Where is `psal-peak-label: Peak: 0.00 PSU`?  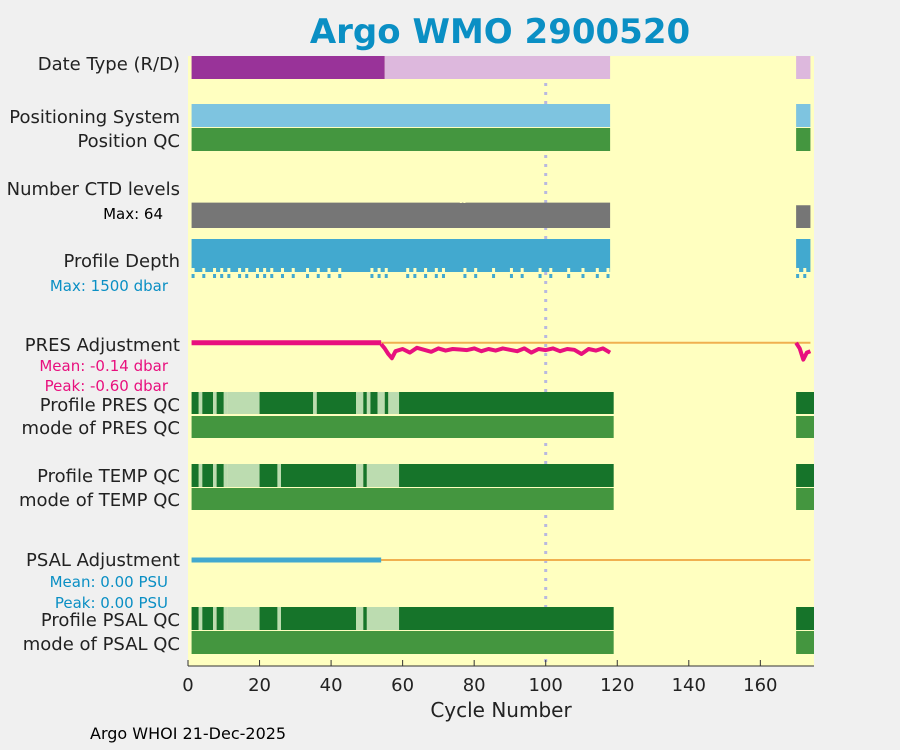 psal-peak-label: Peak: 0.00 PSU is located at coordinates (111, 603).